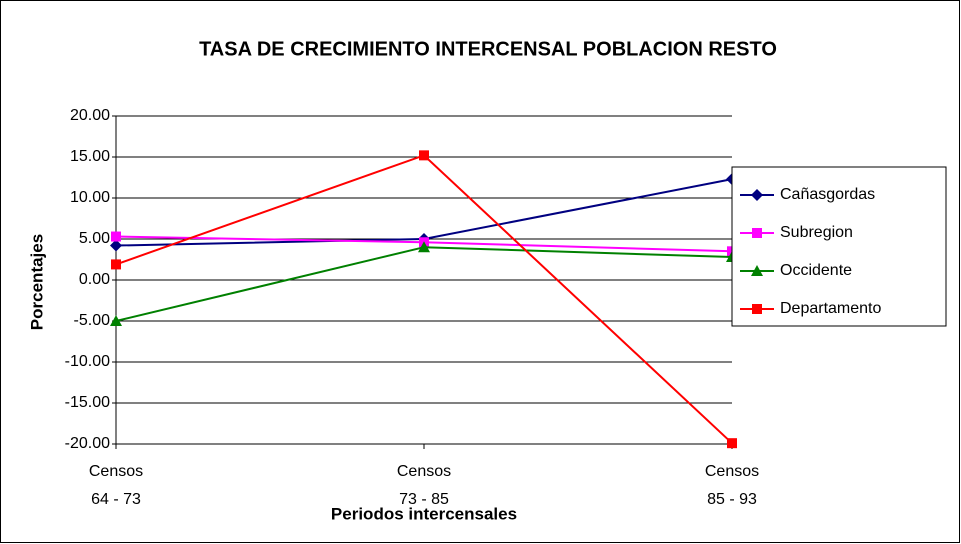  I want to click on legend-label: Occidente, so click(816, 270).